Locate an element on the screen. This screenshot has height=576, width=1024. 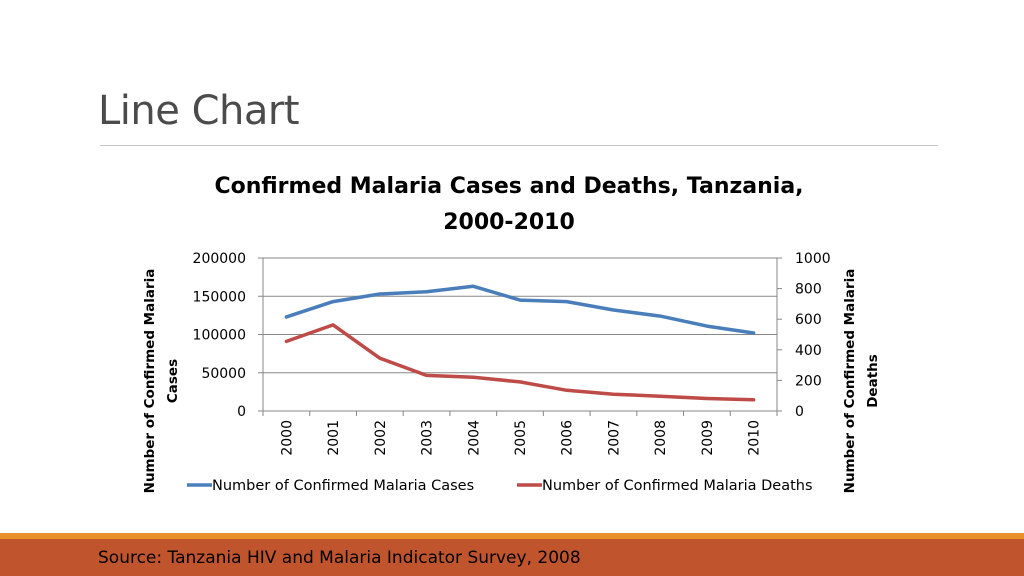
right-tick-label: 400 is located at coordinates (808, 351).